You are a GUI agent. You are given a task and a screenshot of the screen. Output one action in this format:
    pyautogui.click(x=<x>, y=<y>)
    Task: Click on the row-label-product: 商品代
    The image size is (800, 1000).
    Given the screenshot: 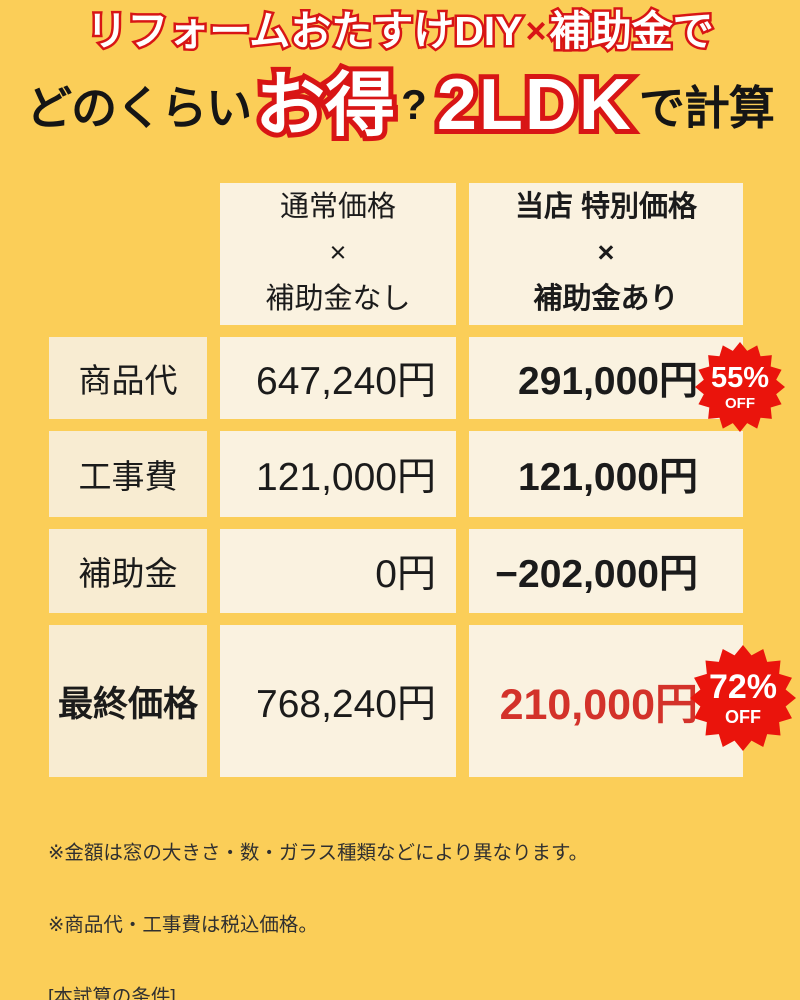 What is the action you would take?
    pyautogui.click(x=128, y=378)
    